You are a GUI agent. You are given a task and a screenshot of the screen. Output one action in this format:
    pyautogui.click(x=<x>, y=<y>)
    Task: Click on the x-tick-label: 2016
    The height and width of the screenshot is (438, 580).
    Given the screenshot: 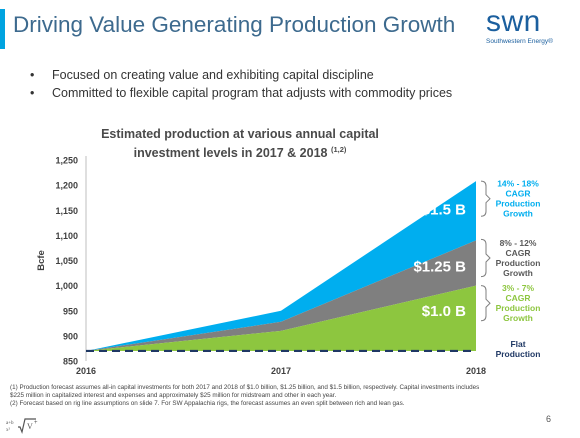 What is the action you would take?
    pyautogui.click(x=86, y=371)
    